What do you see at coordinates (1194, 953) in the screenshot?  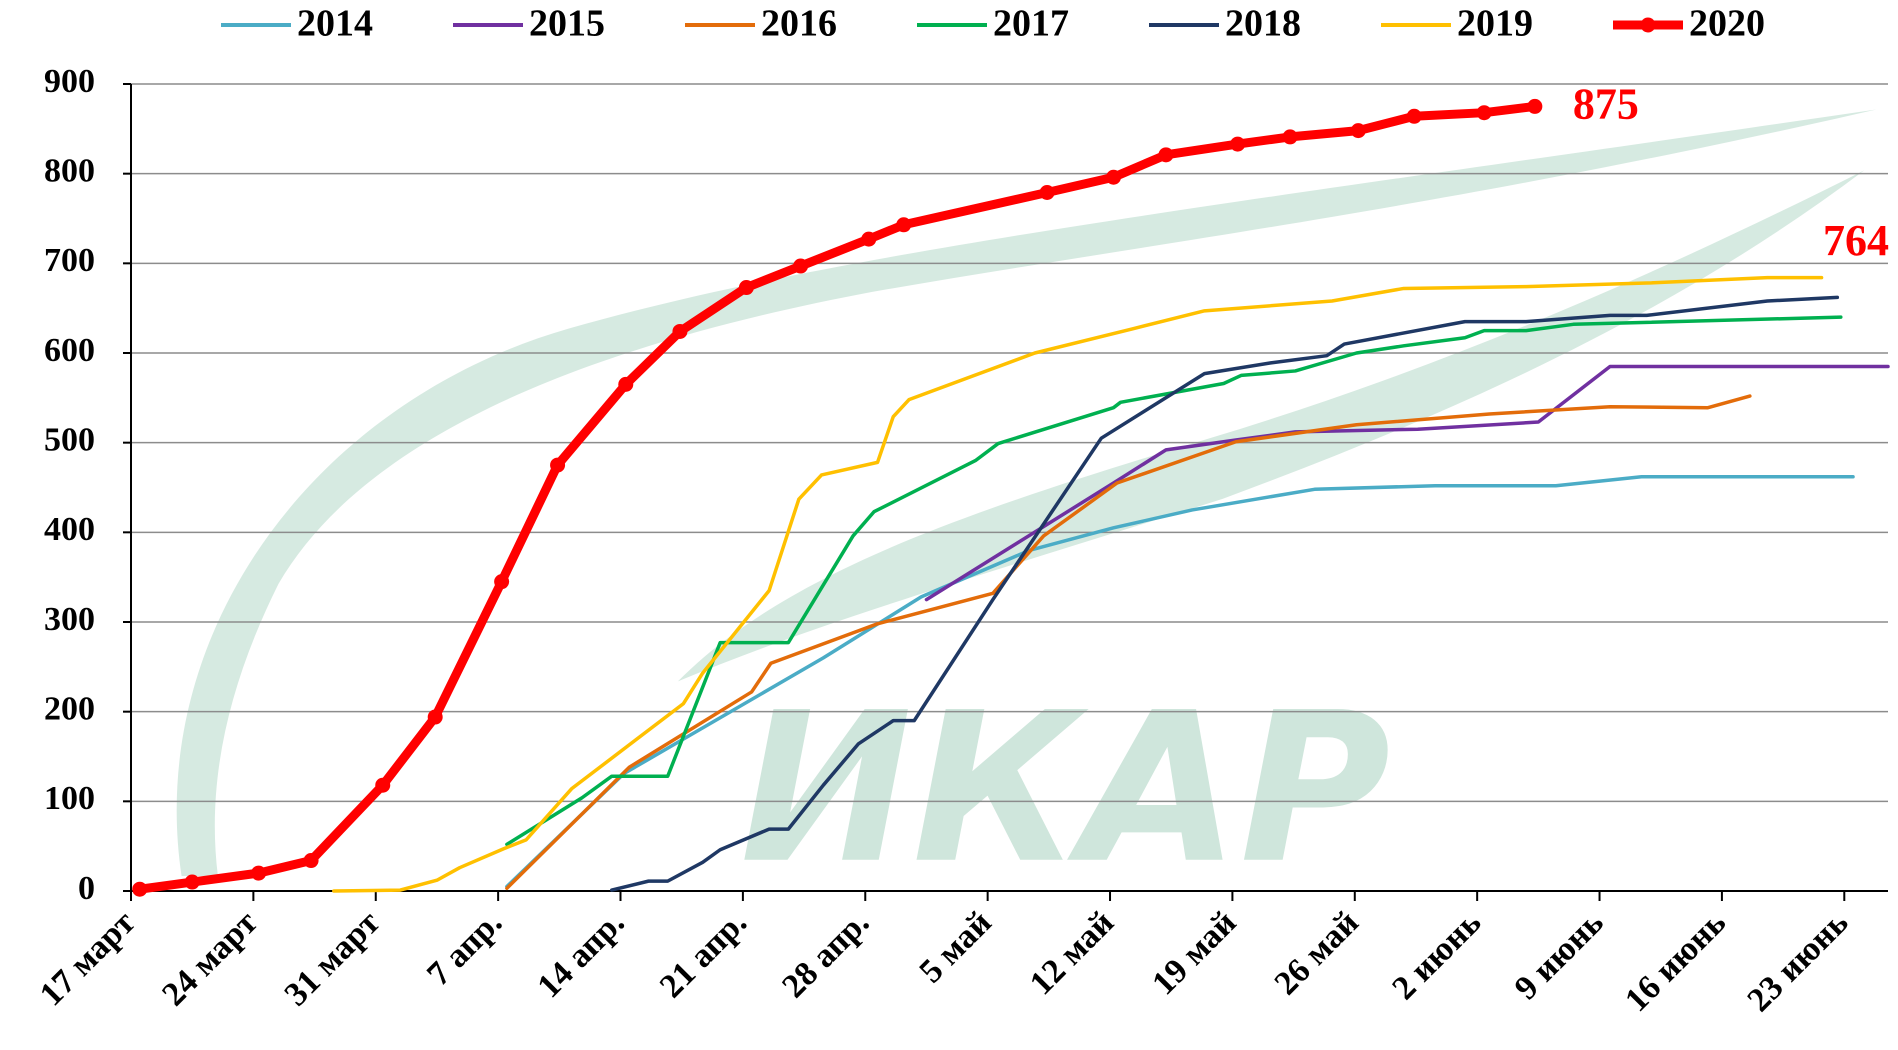 I see `x-tick-label: 19 май` at bounding box center [1194, 953].